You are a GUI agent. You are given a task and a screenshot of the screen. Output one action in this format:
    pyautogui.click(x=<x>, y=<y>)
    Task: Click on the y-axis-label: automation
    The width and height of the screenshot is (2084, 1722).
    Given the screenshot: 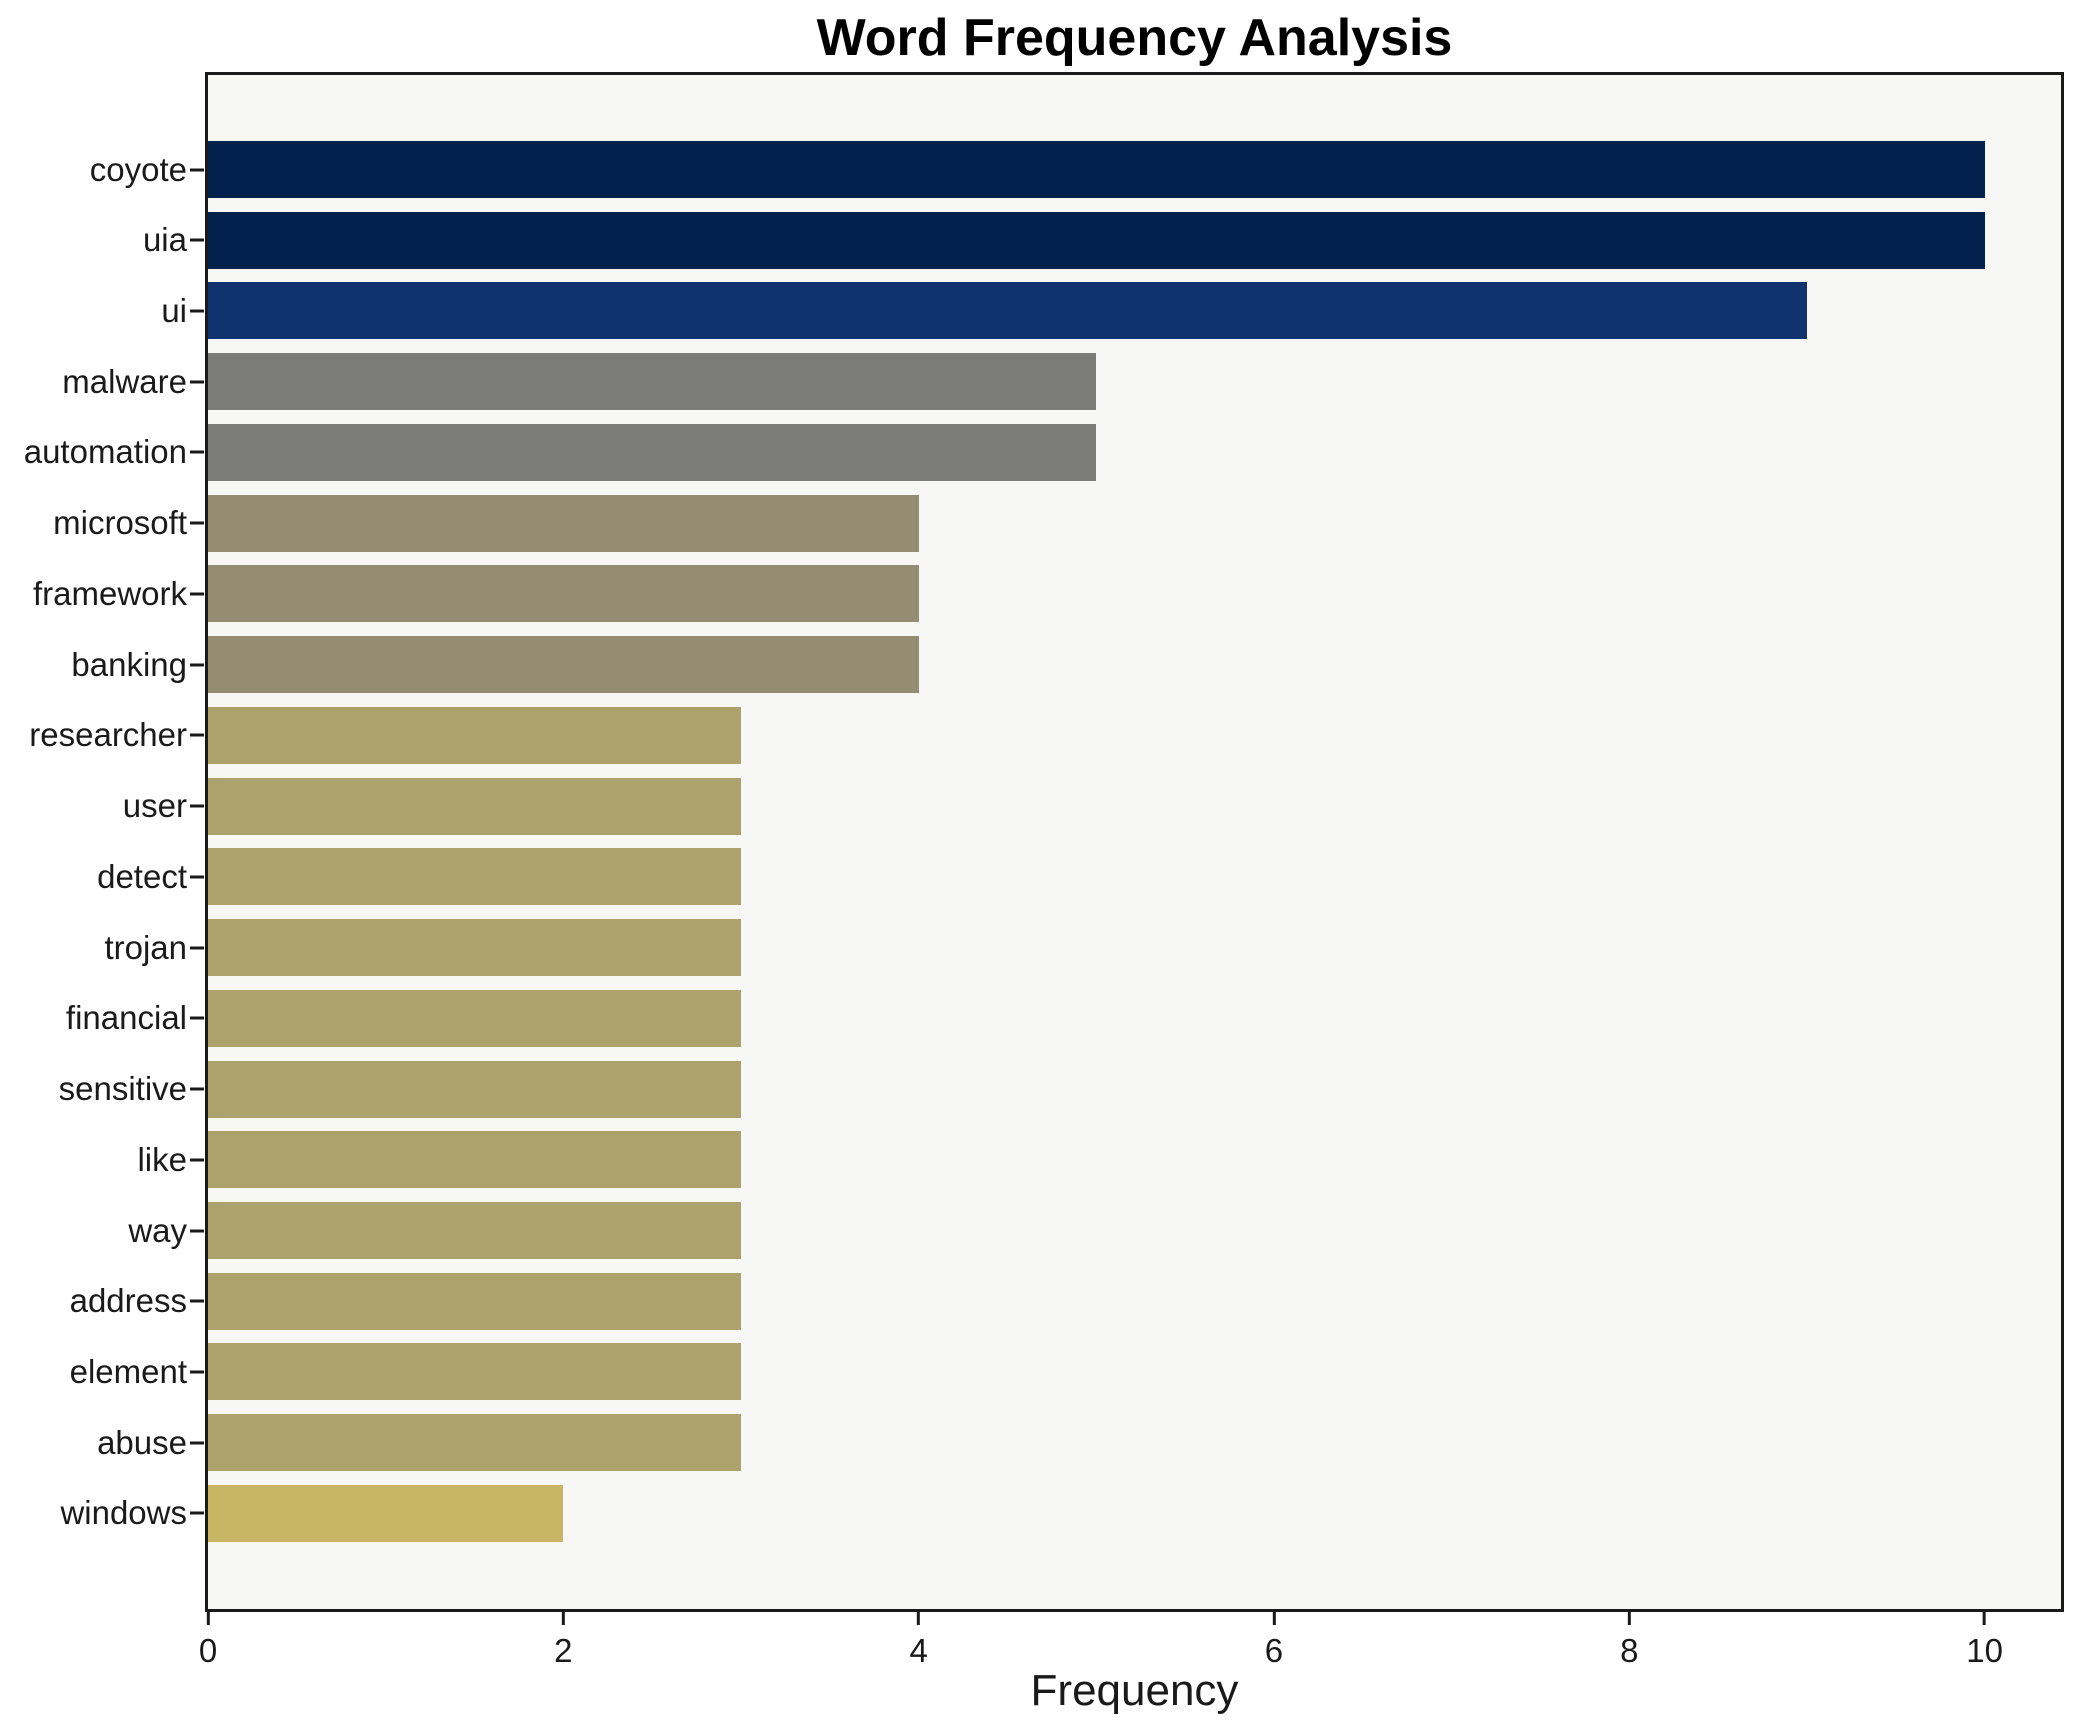 What is the action you would take?
    pyautogui.click(x=105, y=452)
    